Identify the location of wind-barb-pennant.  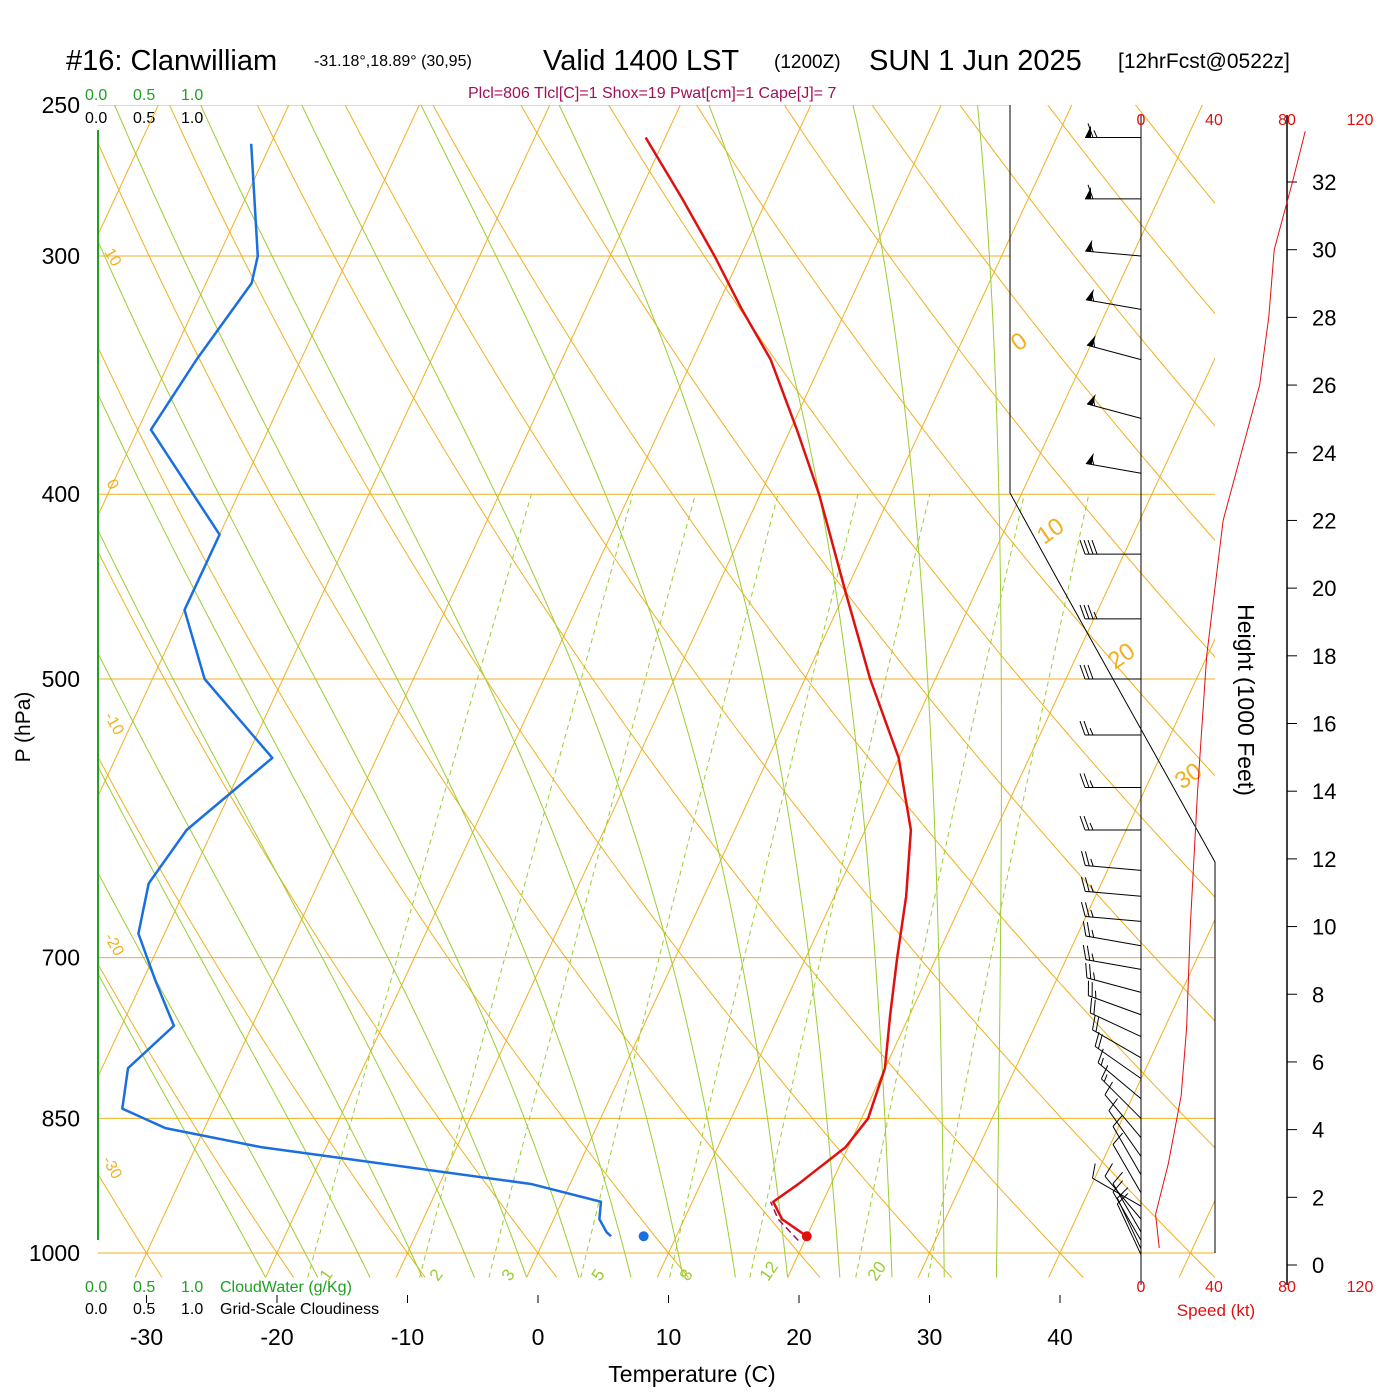
(1091, 341).